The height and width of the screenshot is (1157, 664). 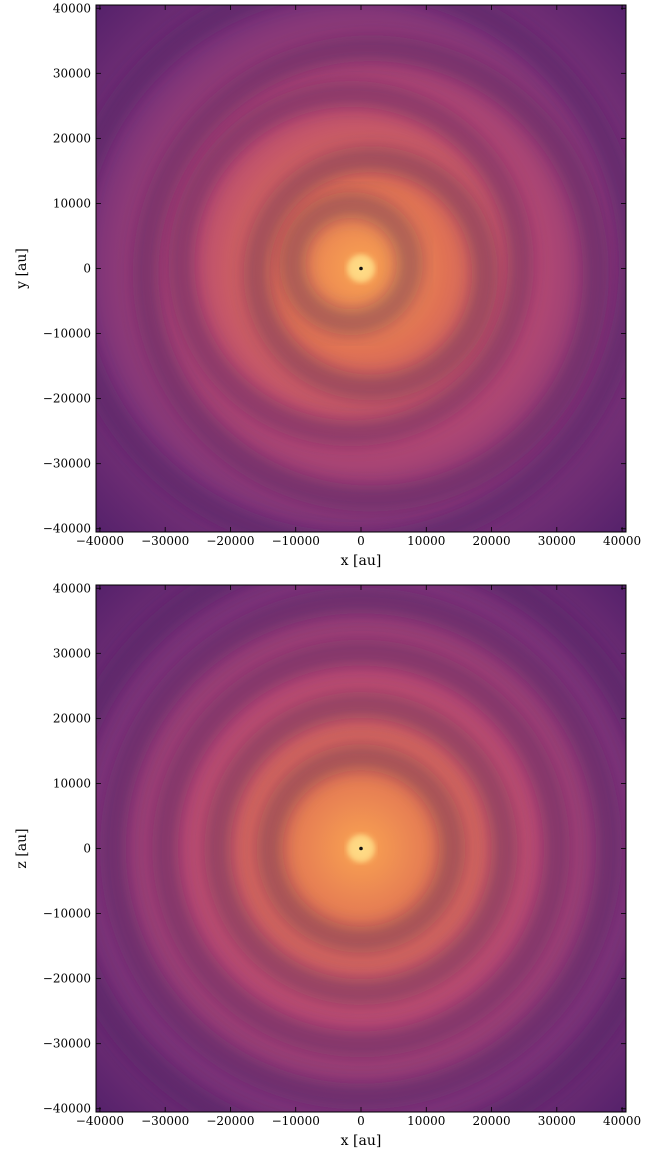 What do you see at coordinates (22, 848) in the screenshot?
I see `y-axis-label: z [au]` at bounding box center [22, 848].